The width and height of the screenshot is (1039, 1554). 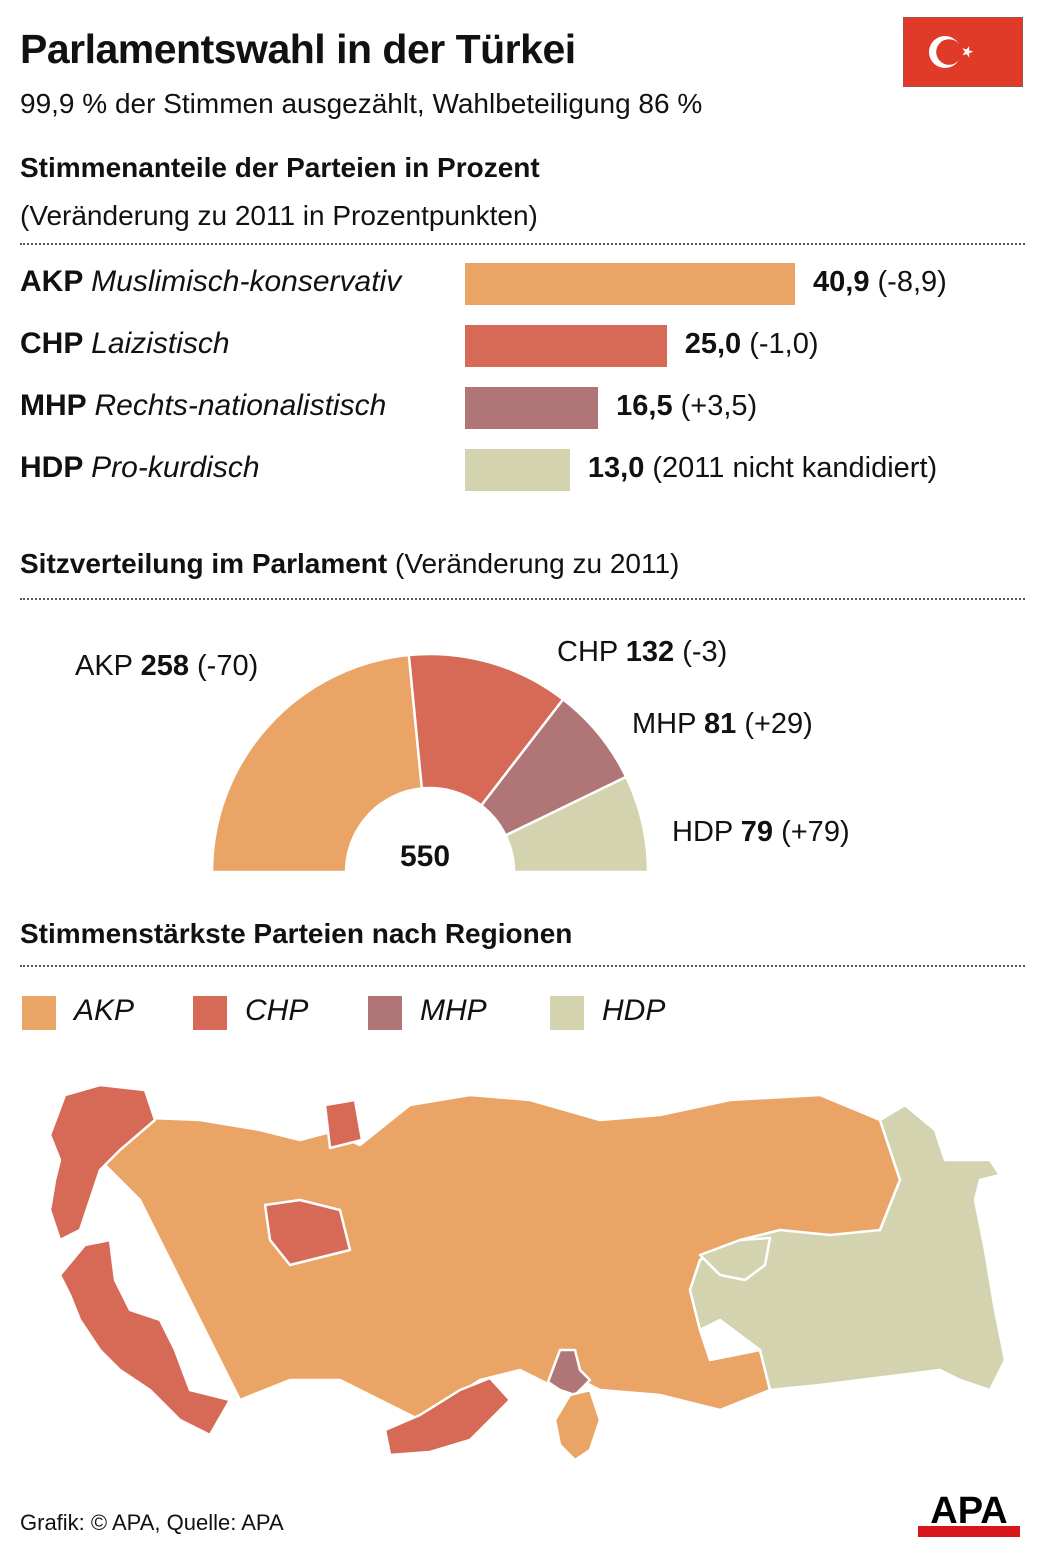 I want to click on bar-label-akp: AKP Muslimisch-konservativ, so click(x=210, y=282).